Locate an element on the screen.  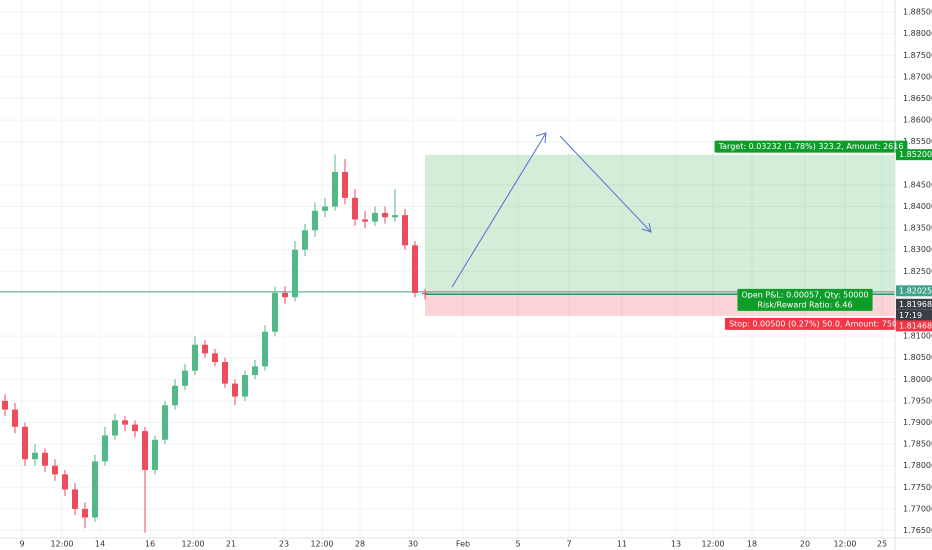
y-tick-label: 1.78000 is located at coordinates (917, 465).